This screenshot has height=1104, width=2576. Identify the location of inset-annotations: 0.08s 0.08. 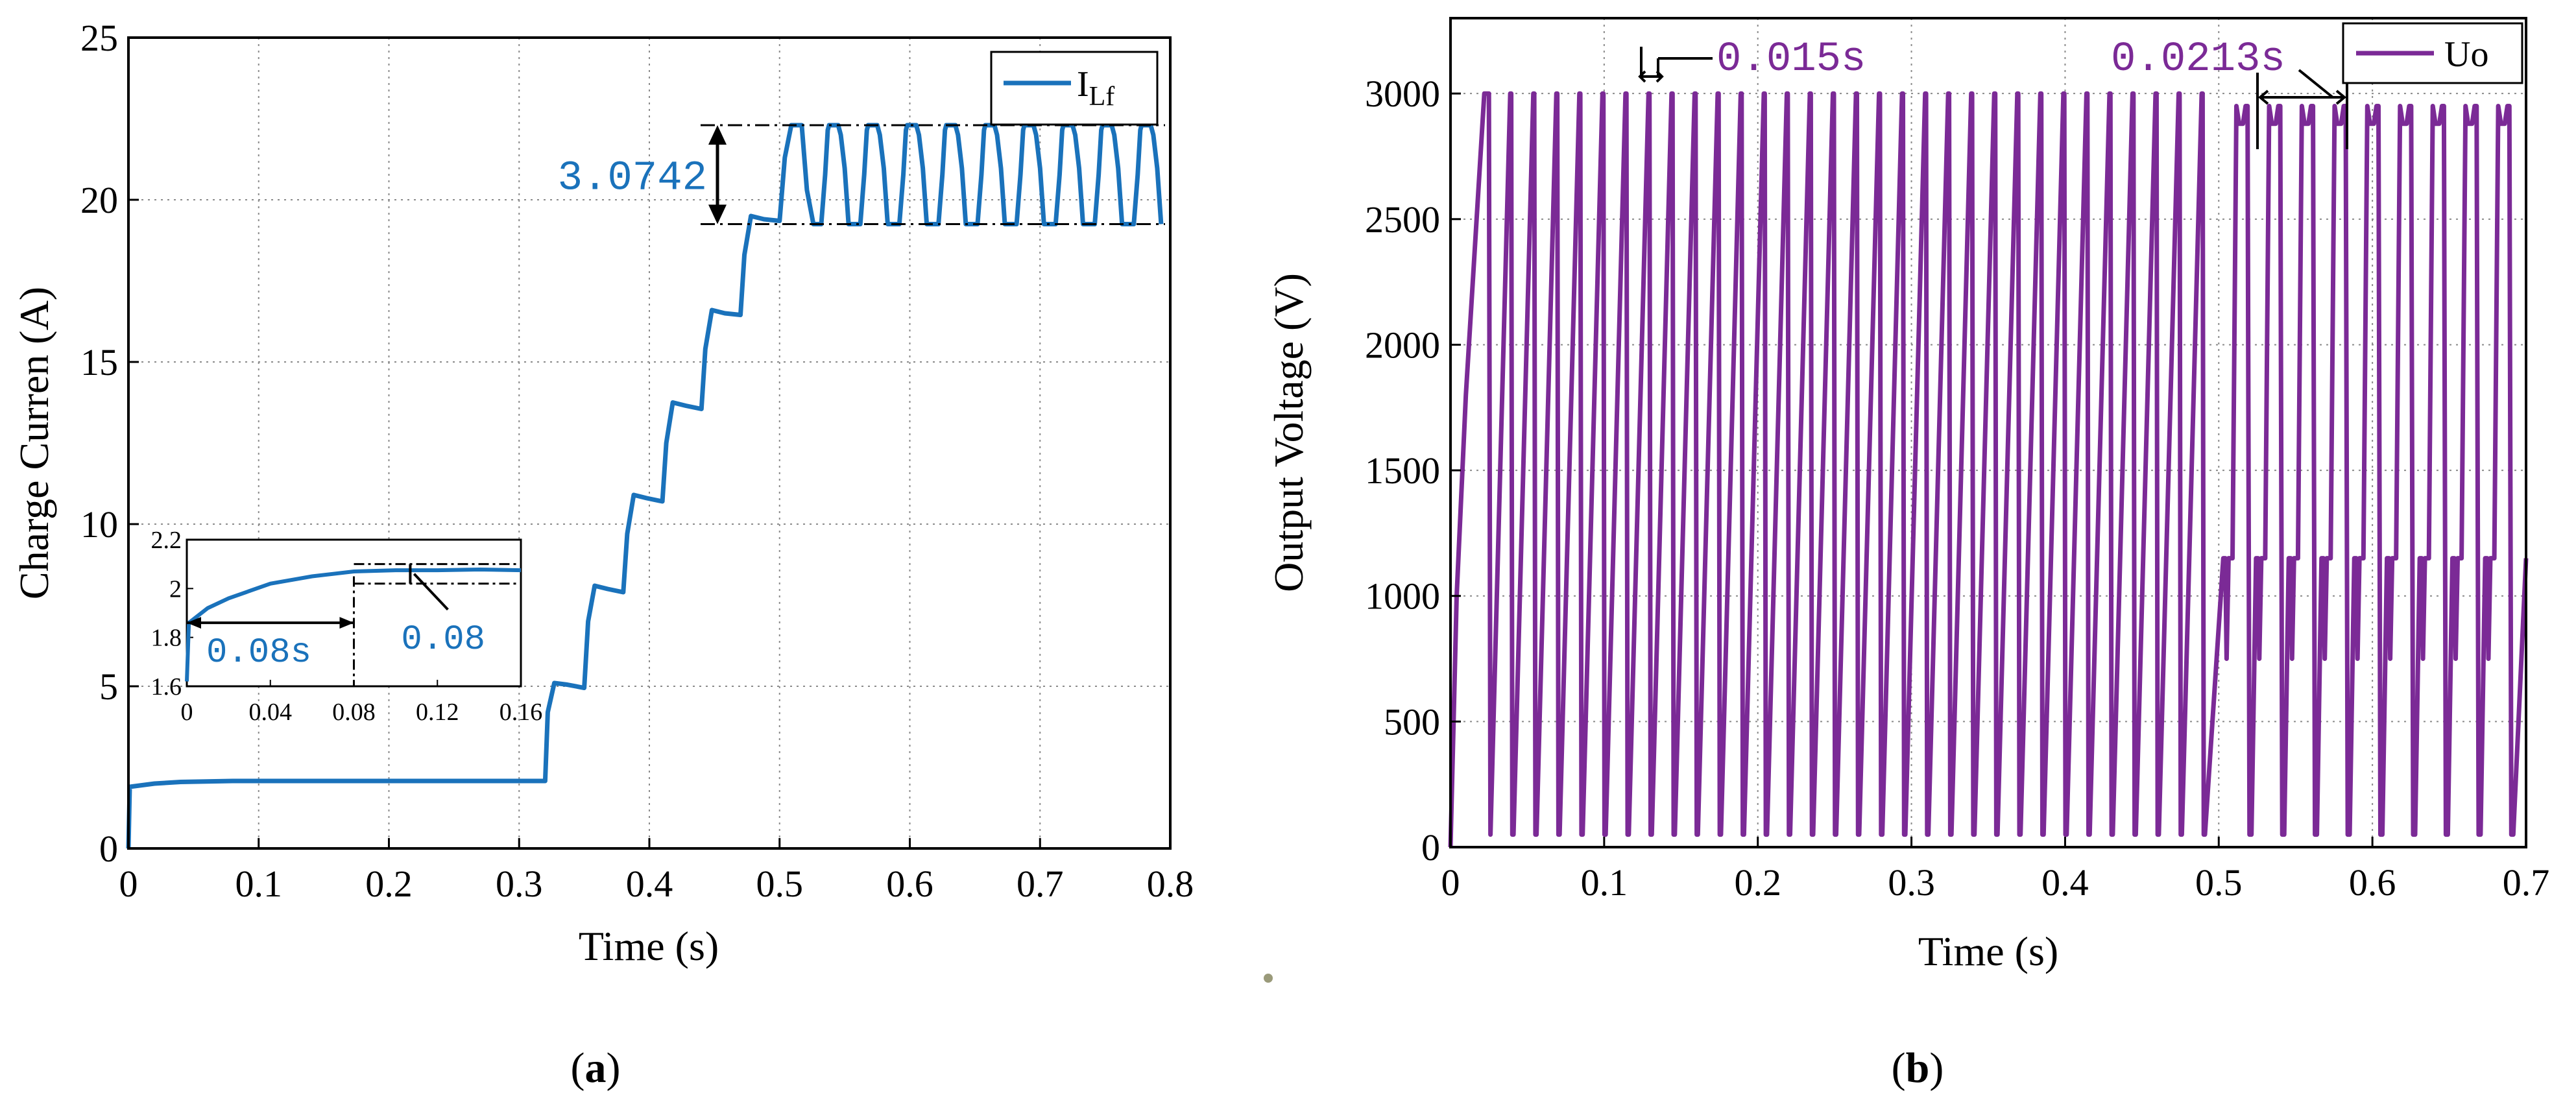
(352, 625).